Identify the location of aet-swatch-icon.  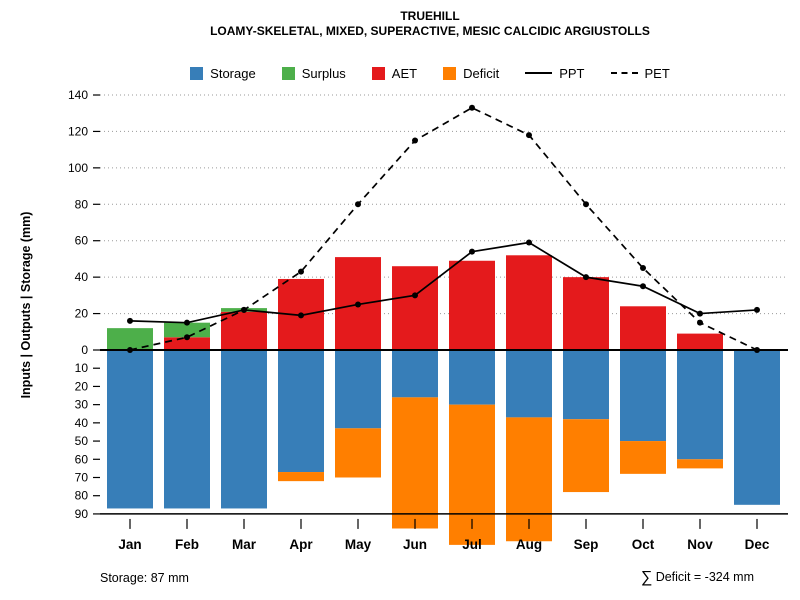
(378, 73).